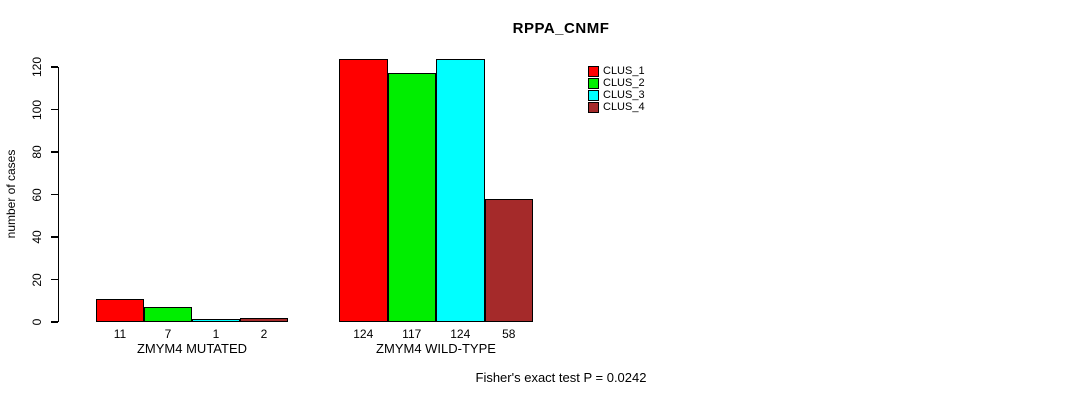  I want to click on category-label: ZMYM4 WILD-TYPE, so click(436, 348).